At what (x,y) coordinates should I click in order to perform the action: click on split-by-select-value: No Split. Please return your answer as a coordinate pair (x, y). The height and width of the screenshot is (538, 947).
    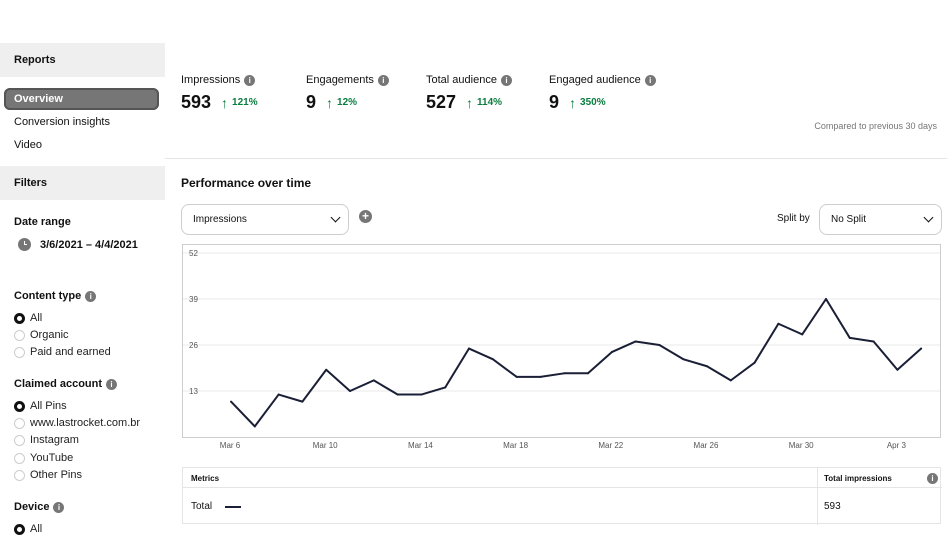
    Looking at the image, I should click on (849, 219).